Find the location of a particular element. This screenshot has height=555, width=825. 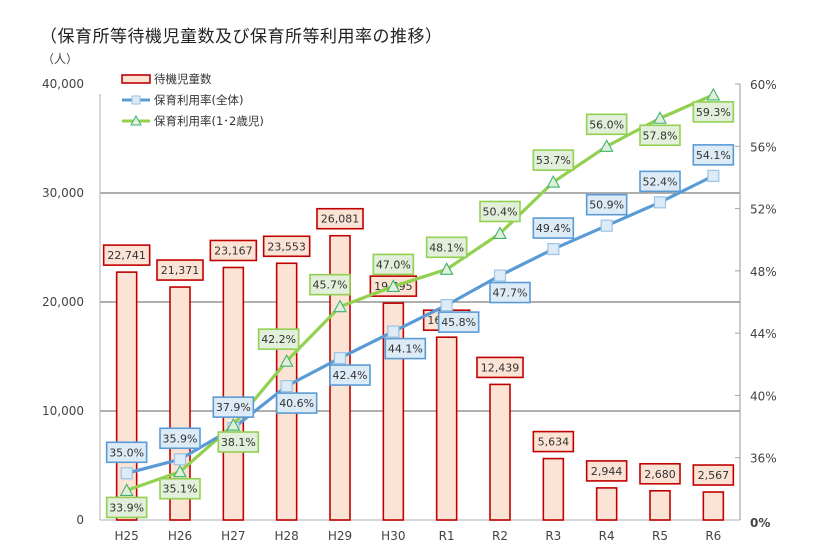

right-axis-tick-label: 48% is located at coordinates (763, 272).